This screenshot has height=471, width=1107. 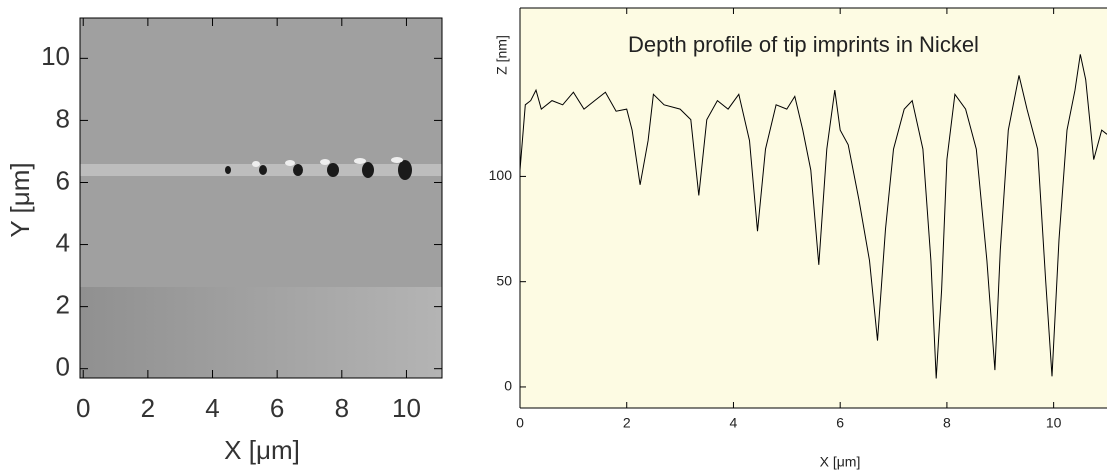 What do you see at coordinates (63, 242) in the screenshot?
I see `y-tick-label: 4` at bounding box center [63, 242].